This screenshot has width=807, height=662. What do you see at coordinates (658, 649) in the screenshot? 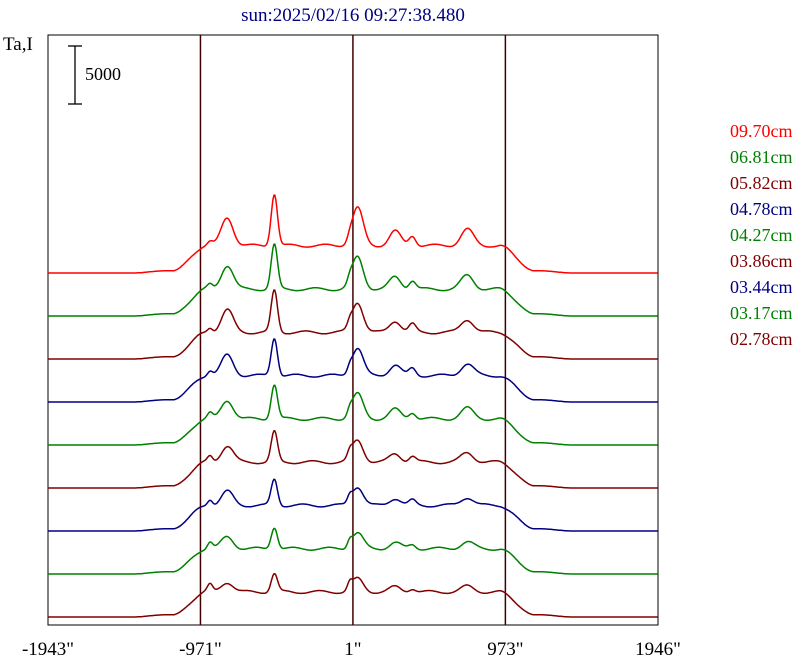
I see `x-tick-label-4: 1946"` at bounding box center [658, 649].